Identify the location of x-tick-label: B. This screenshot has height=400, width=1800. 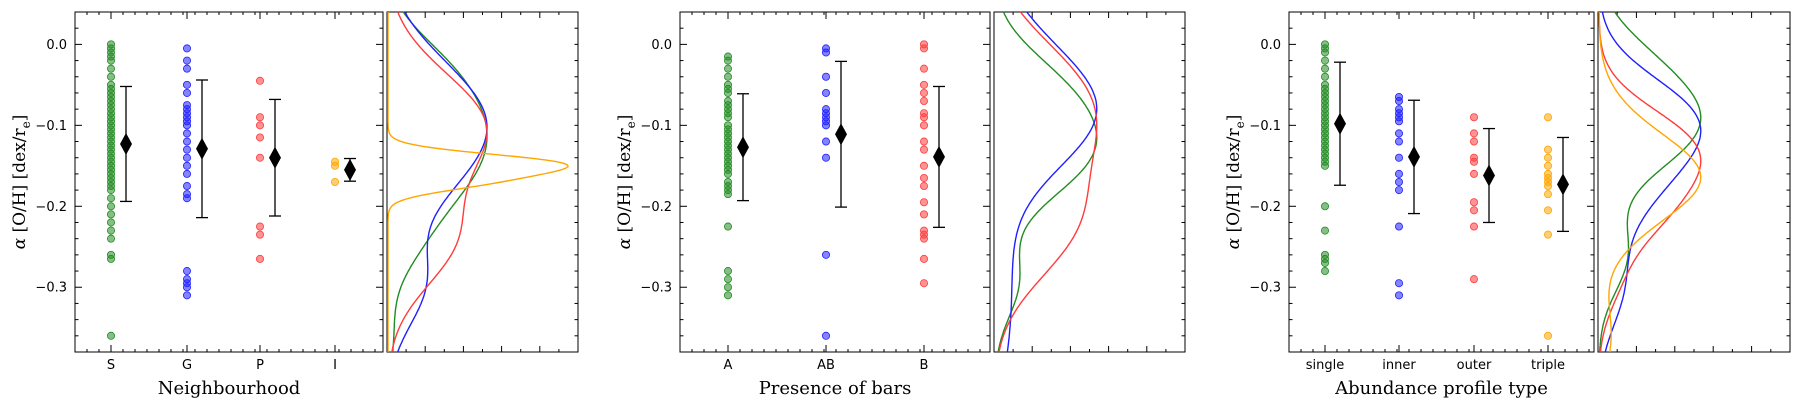
(924, 365).